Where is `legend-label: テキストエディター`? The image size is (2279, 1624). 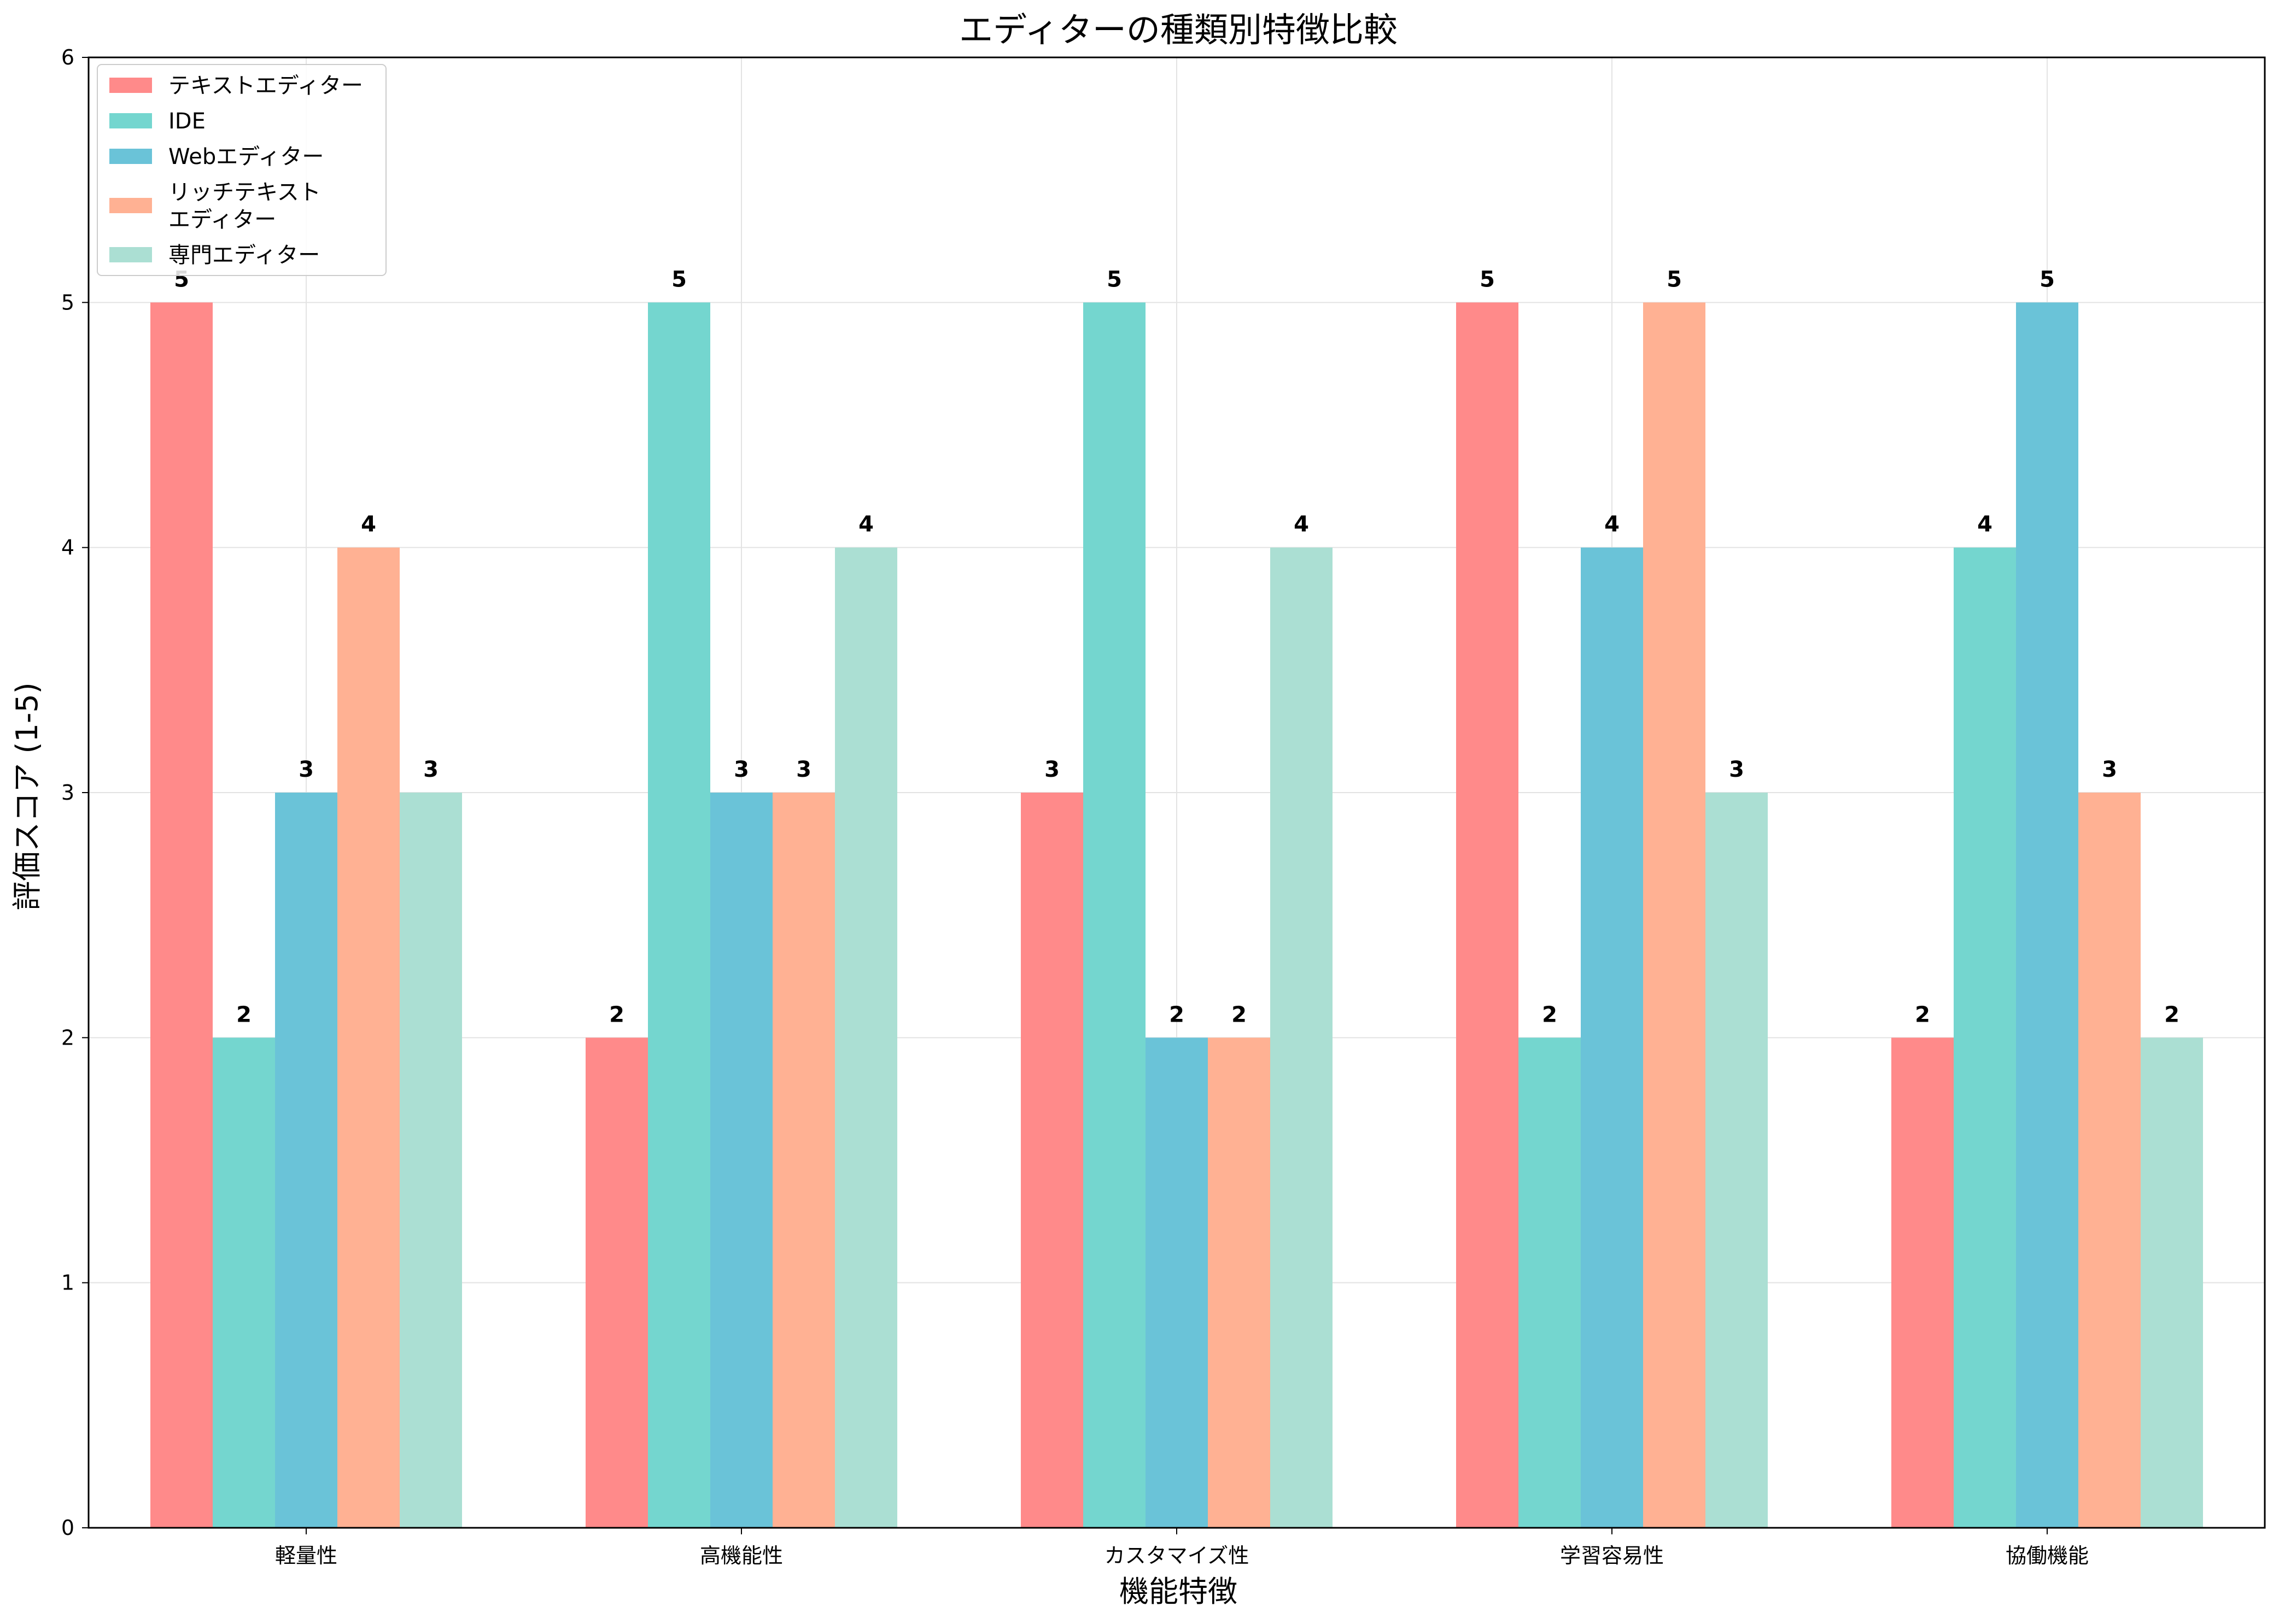 legend-label: テキストエディター is located at coordinates (265, 85).